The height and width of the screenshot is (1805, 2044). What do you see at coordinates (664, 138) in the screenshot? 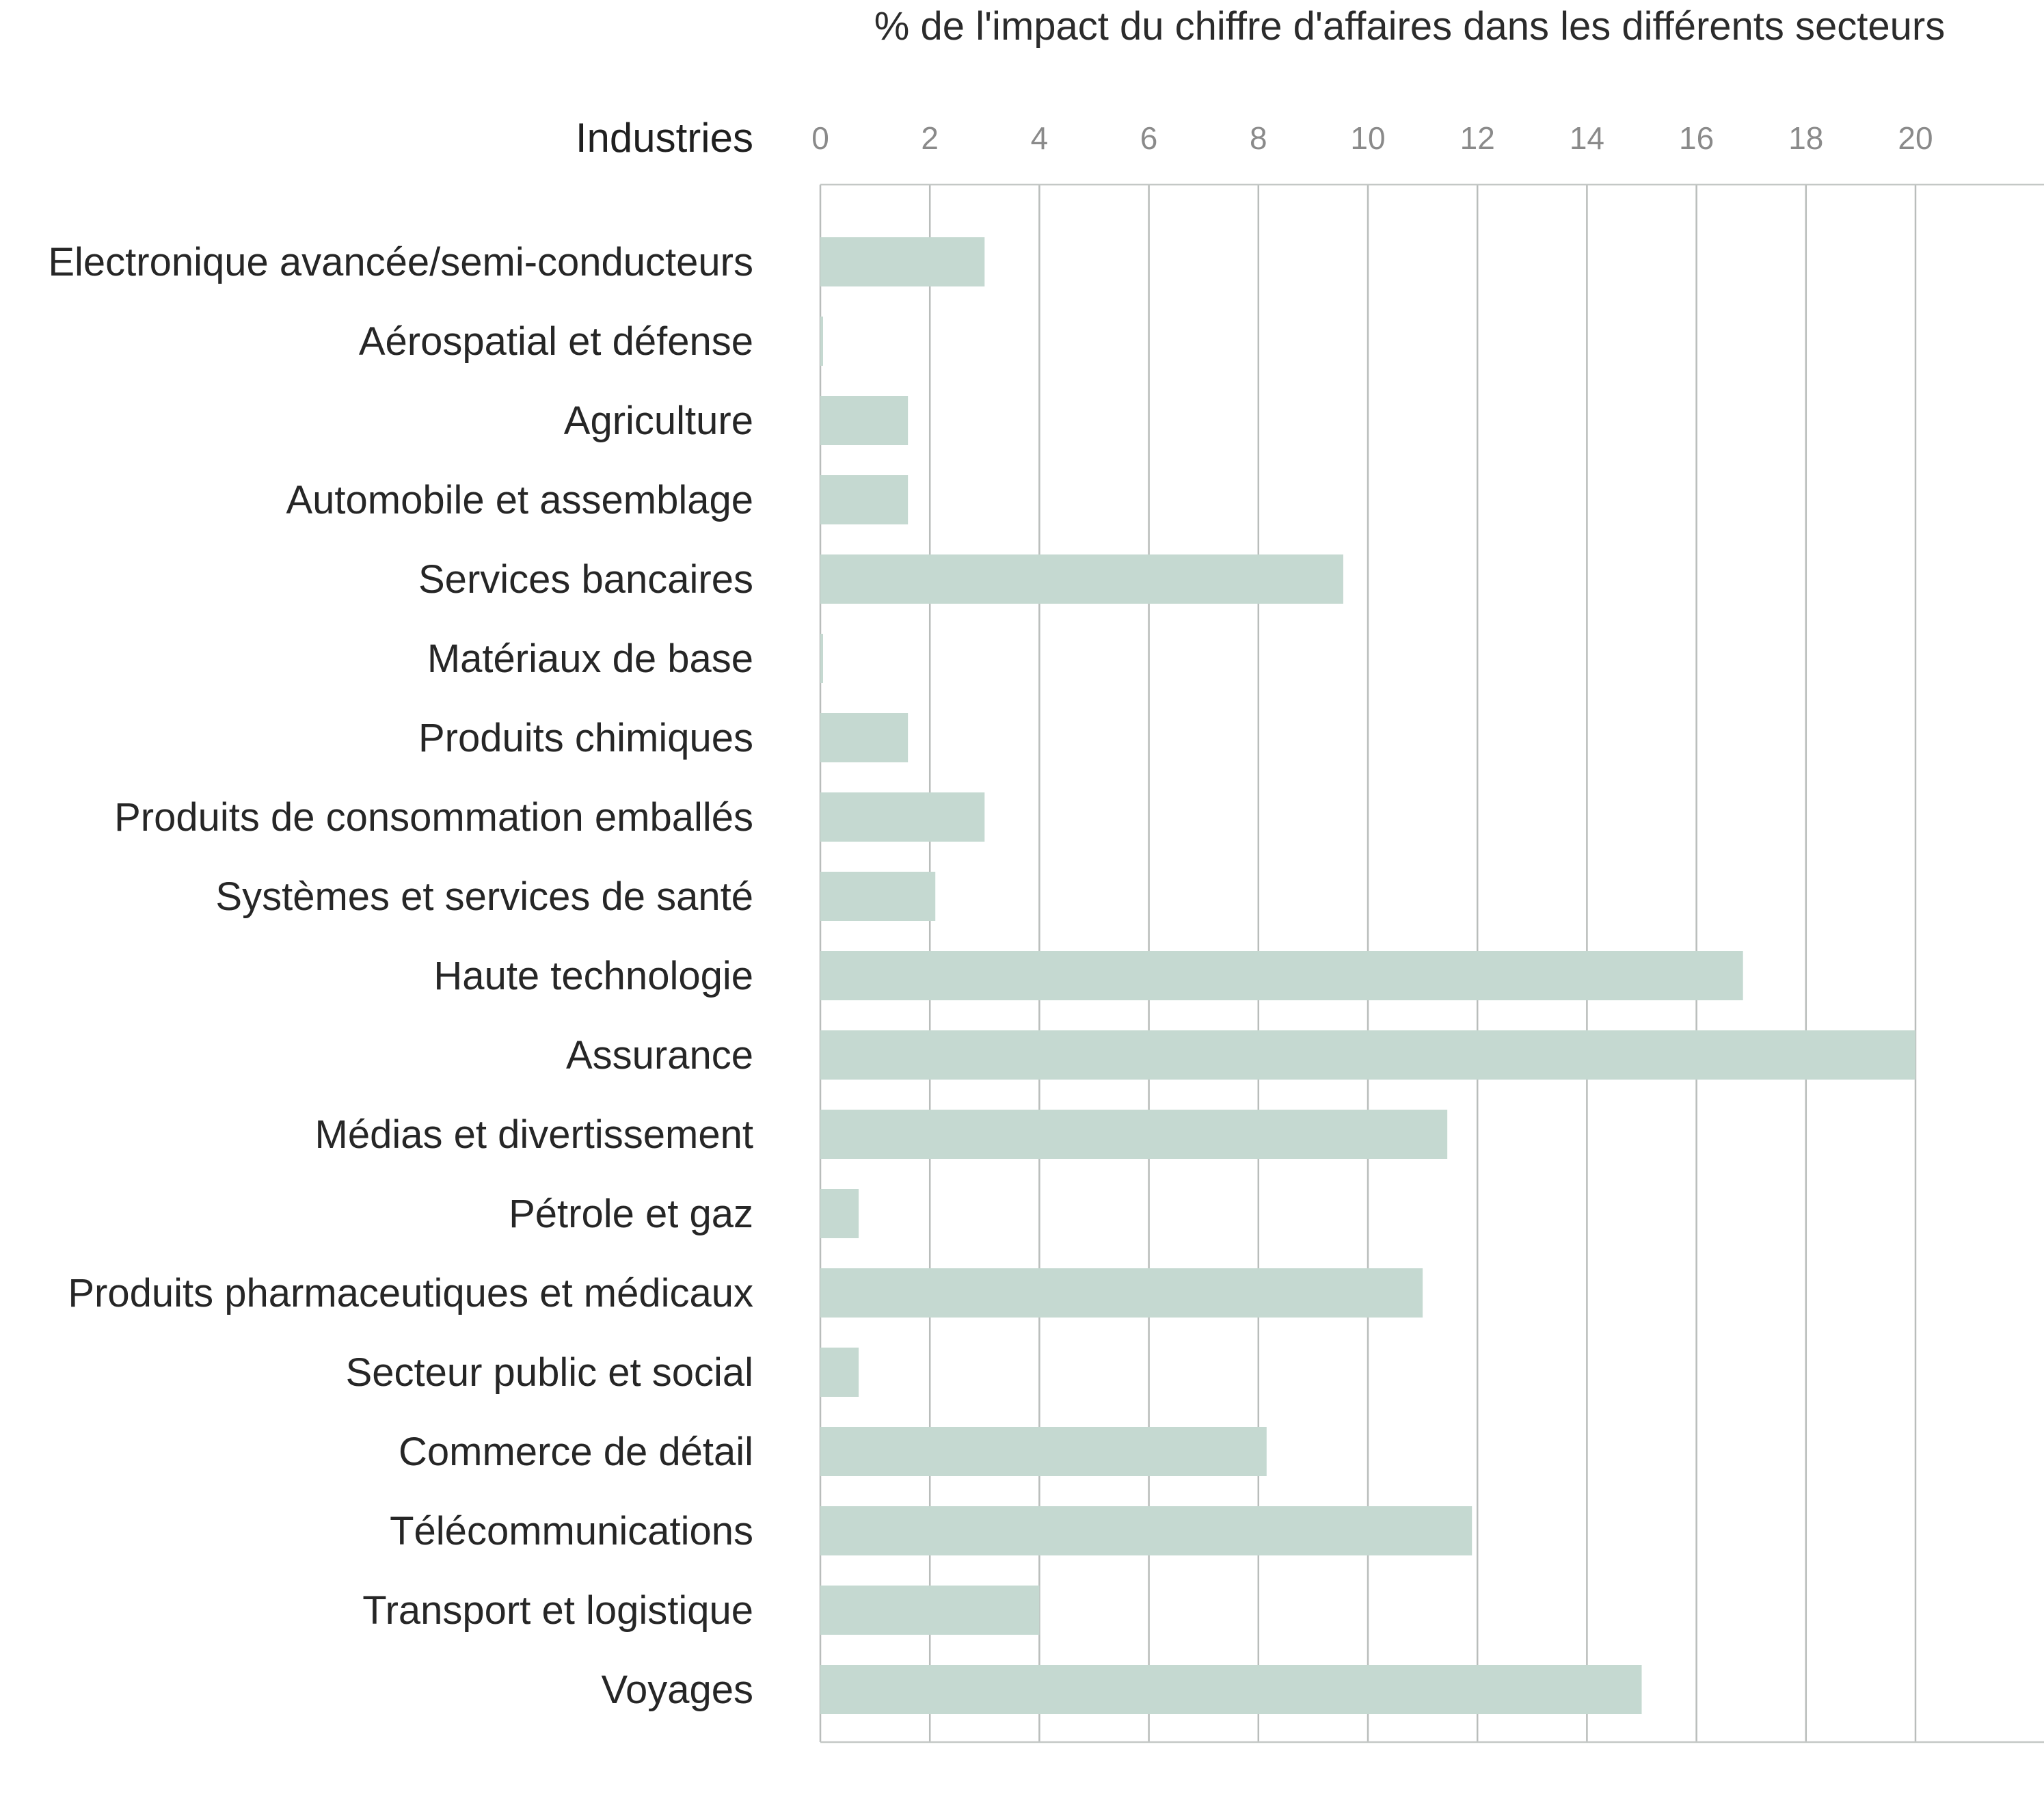
I see `category-axis-header: Industries` at bounding box center [664, 138].